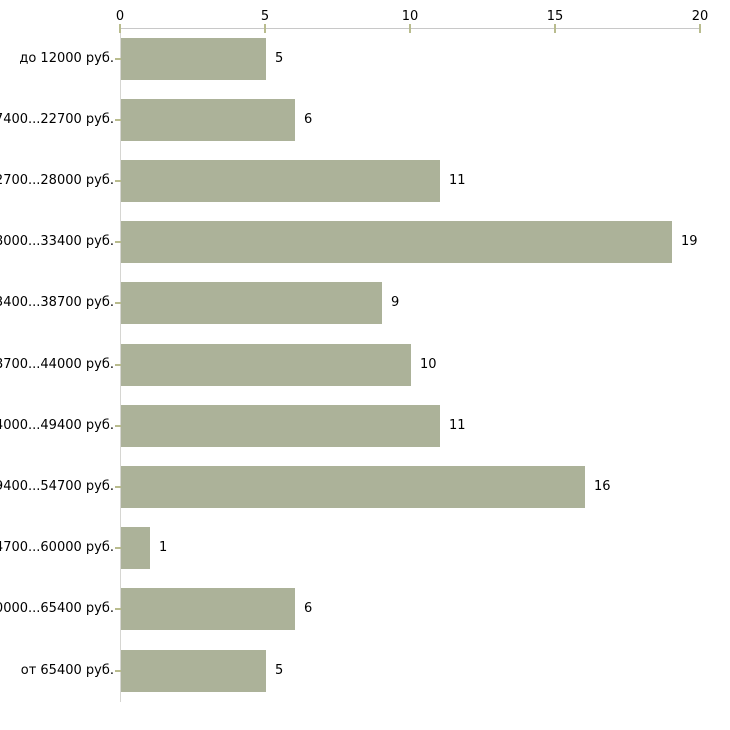 Image resolution: width=730 pixels, height=730 pixels. I want to click on category-label: 54700...60000 руб., so click(57, 547).